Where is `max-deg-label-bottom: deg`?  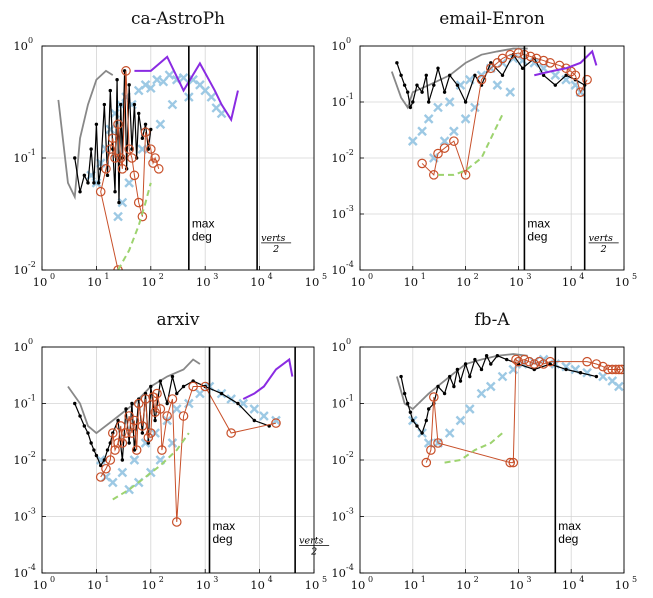 max-deg-label-bottom: deg is located at coordinates (223, 539).